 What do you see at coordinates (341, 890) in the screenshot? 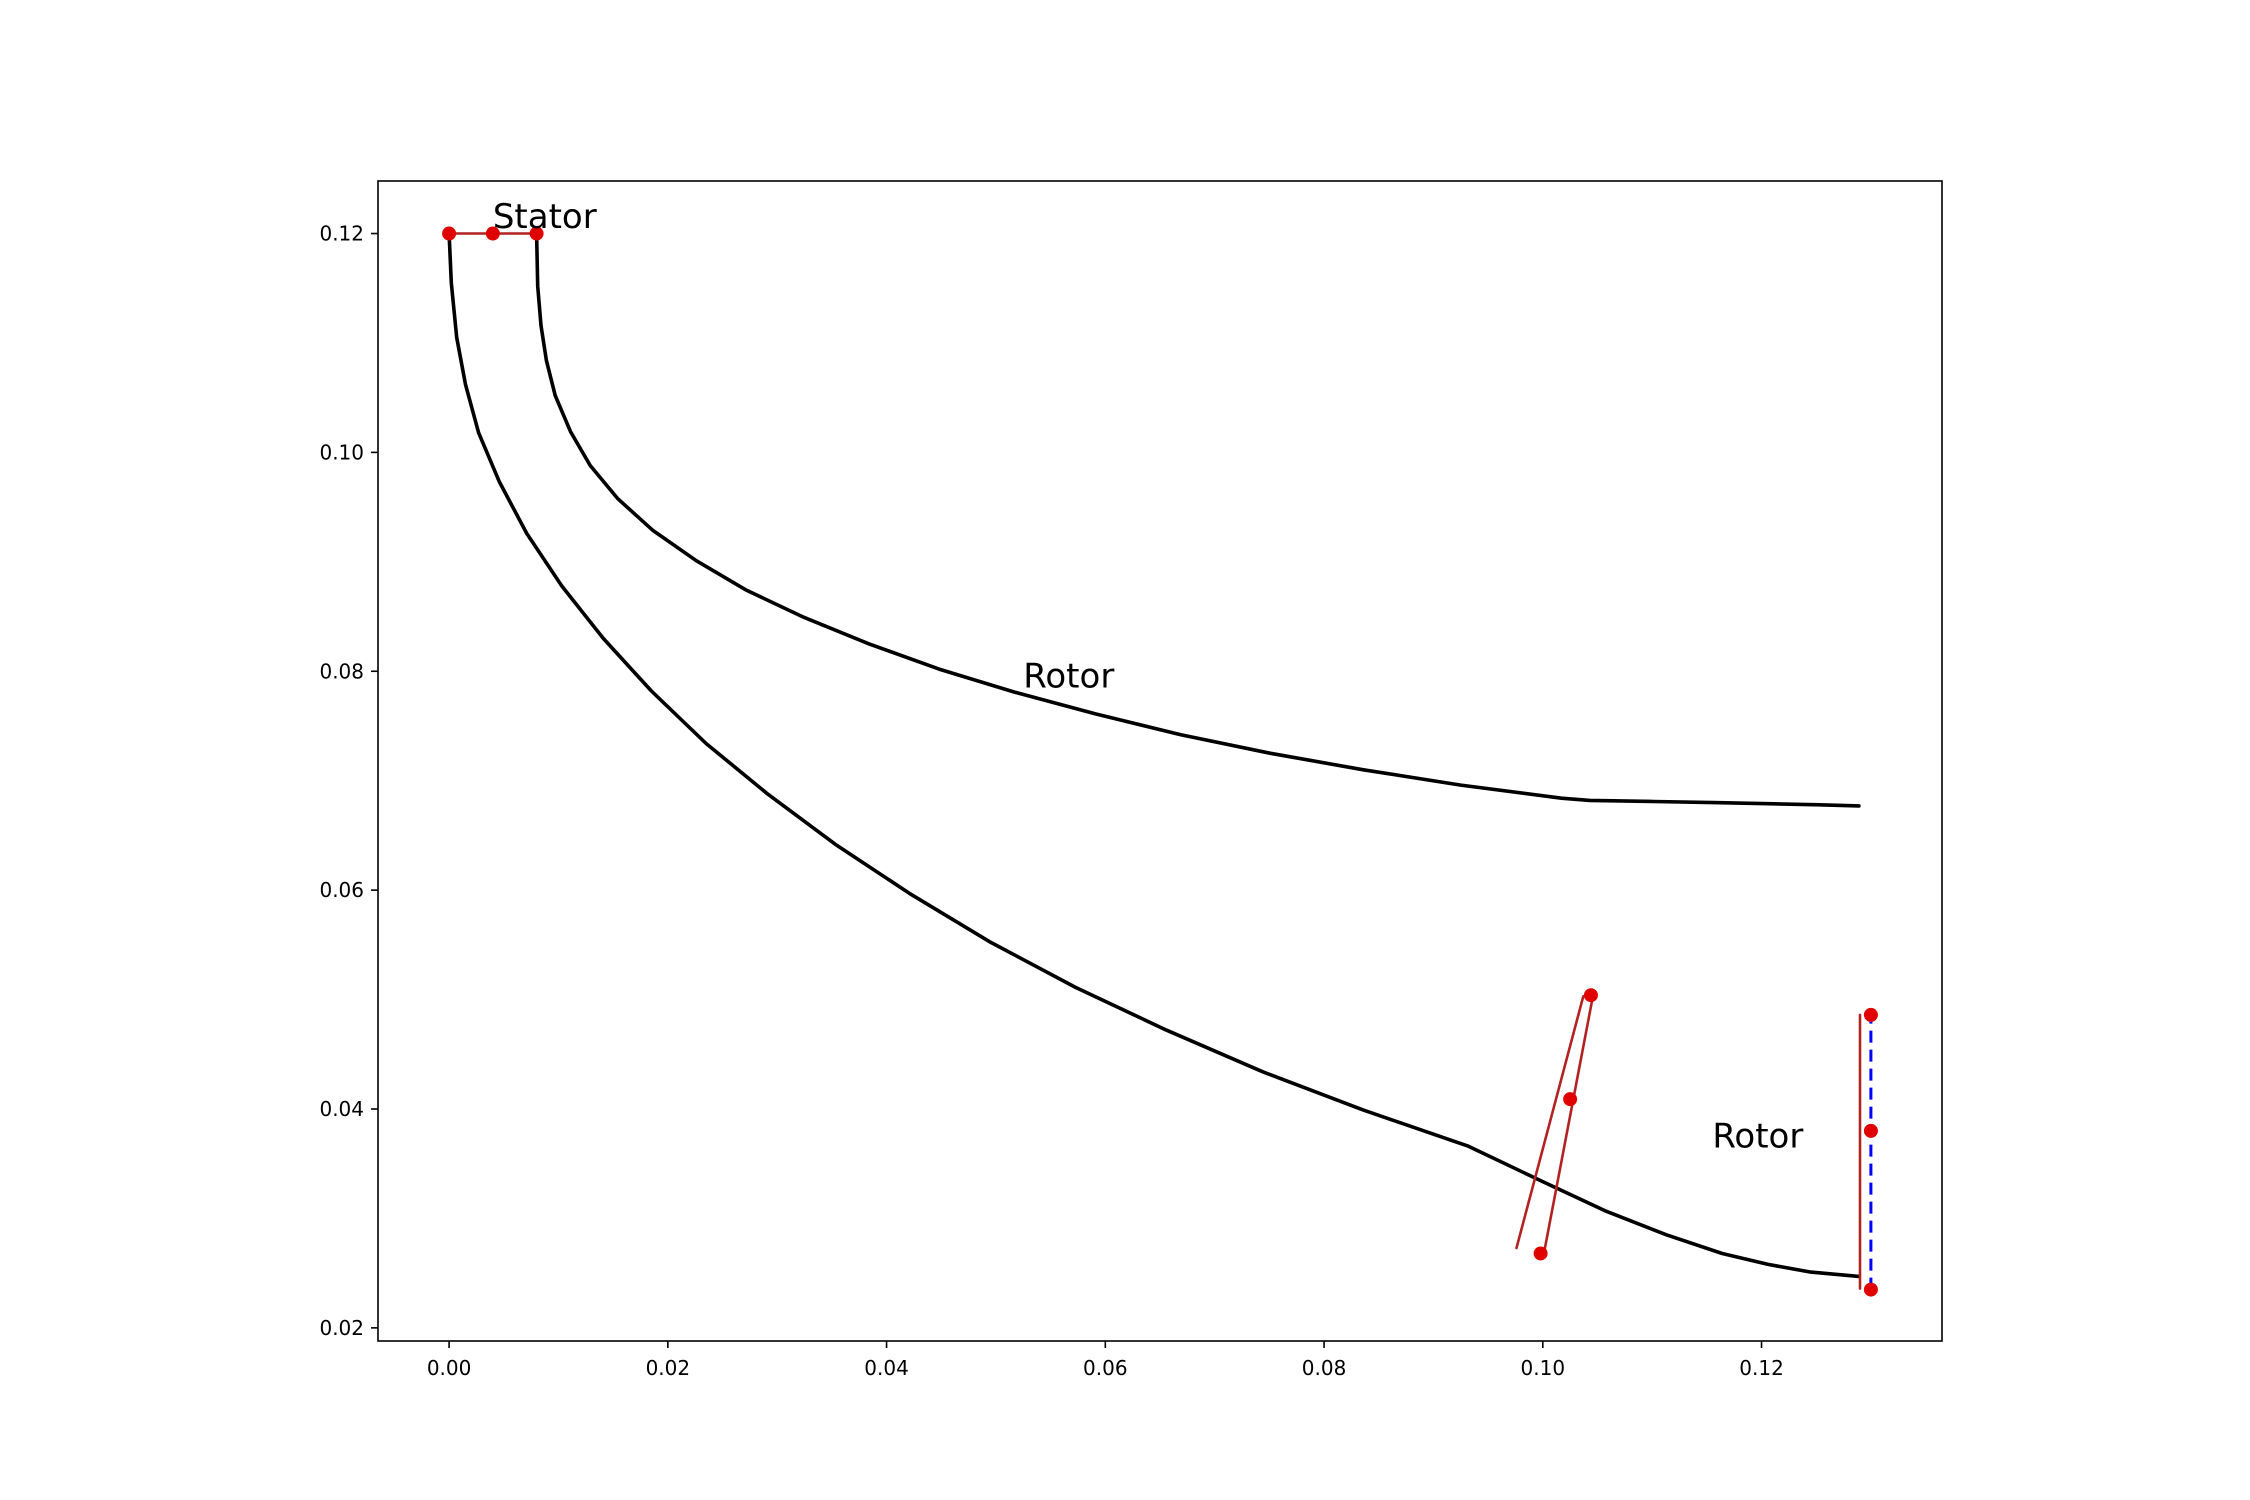
I see `y-tick-label: 0.06` at bounding box center [341, 890].